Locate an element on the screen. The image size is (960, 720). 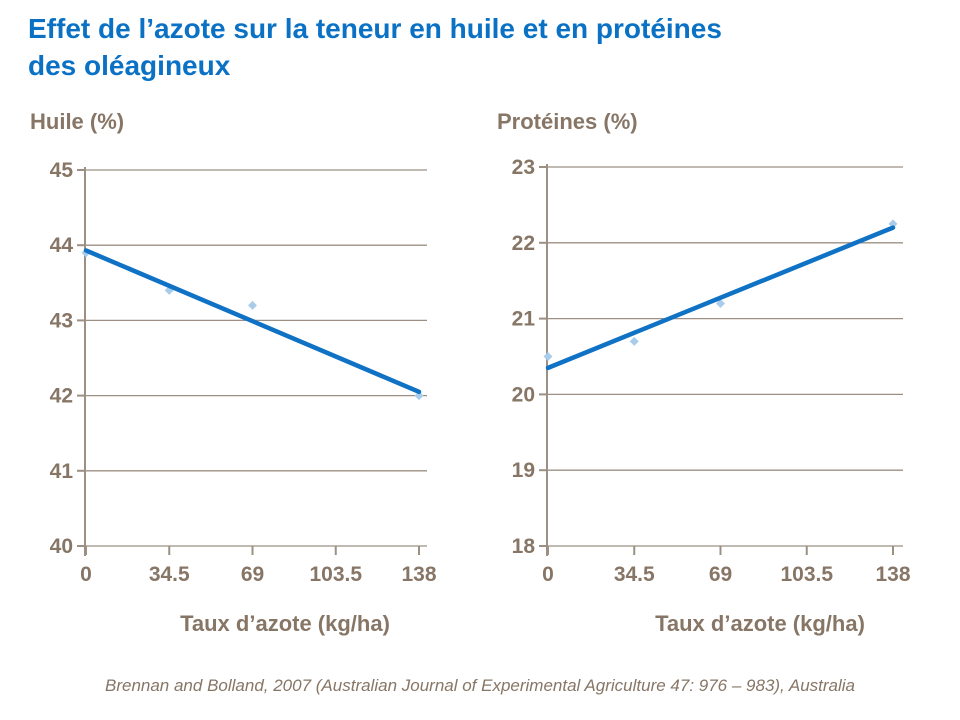
slide-title-line-2: des oléagineux is located at coordinates (129, 65).